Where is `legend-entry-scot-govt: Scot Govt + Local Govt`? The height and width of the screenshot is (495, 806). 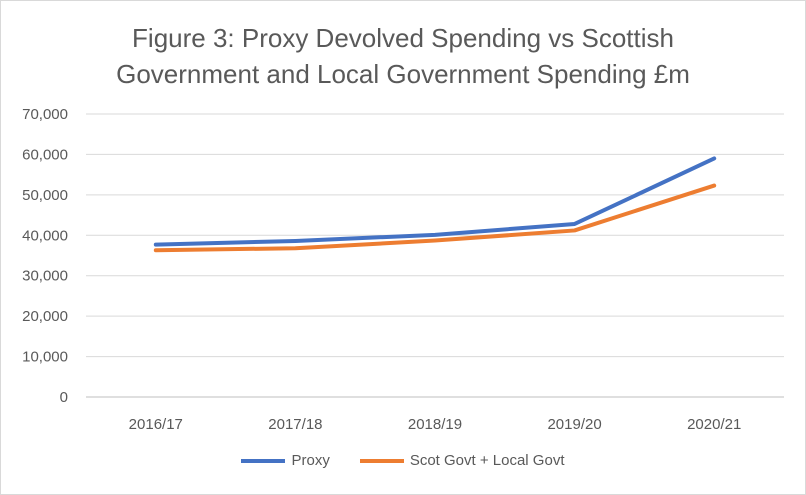 legend-entry-scot-govt: Scot Govt + Local Govt is located at coordinates (462, 460).